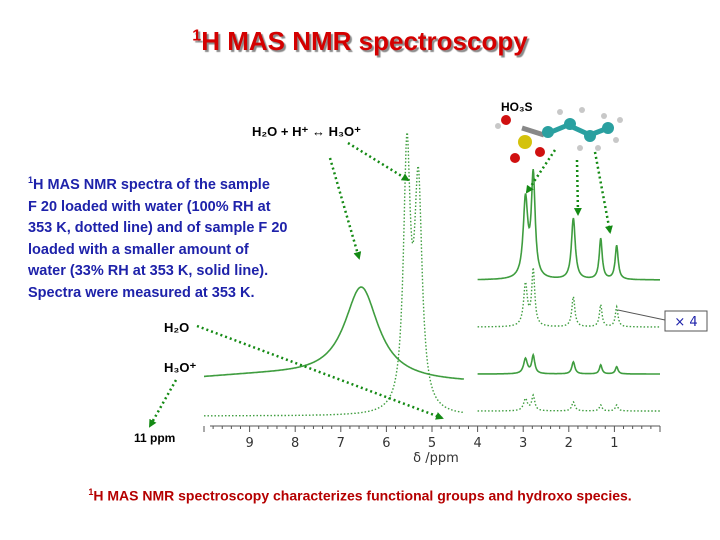 The height and width of the screenshot is (540, 720). What do you see at coordinates (163, 403) in the screenshot?
I see `arrow-to-11ppm` at bounding box center [163, 403].